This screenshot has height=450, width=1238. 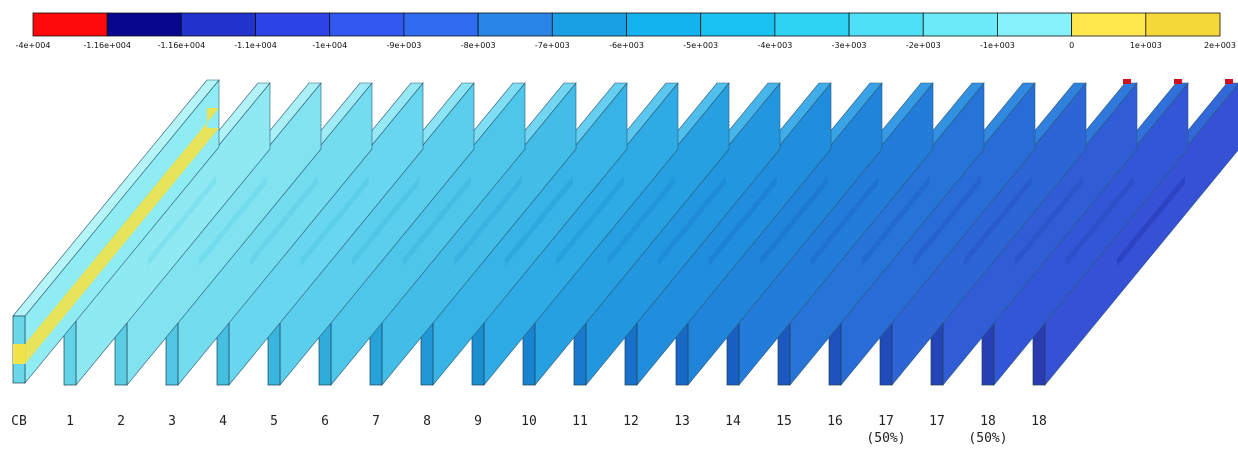 I want to click on legend-tick-label: 1e+003, so click(x=1146, y=45).